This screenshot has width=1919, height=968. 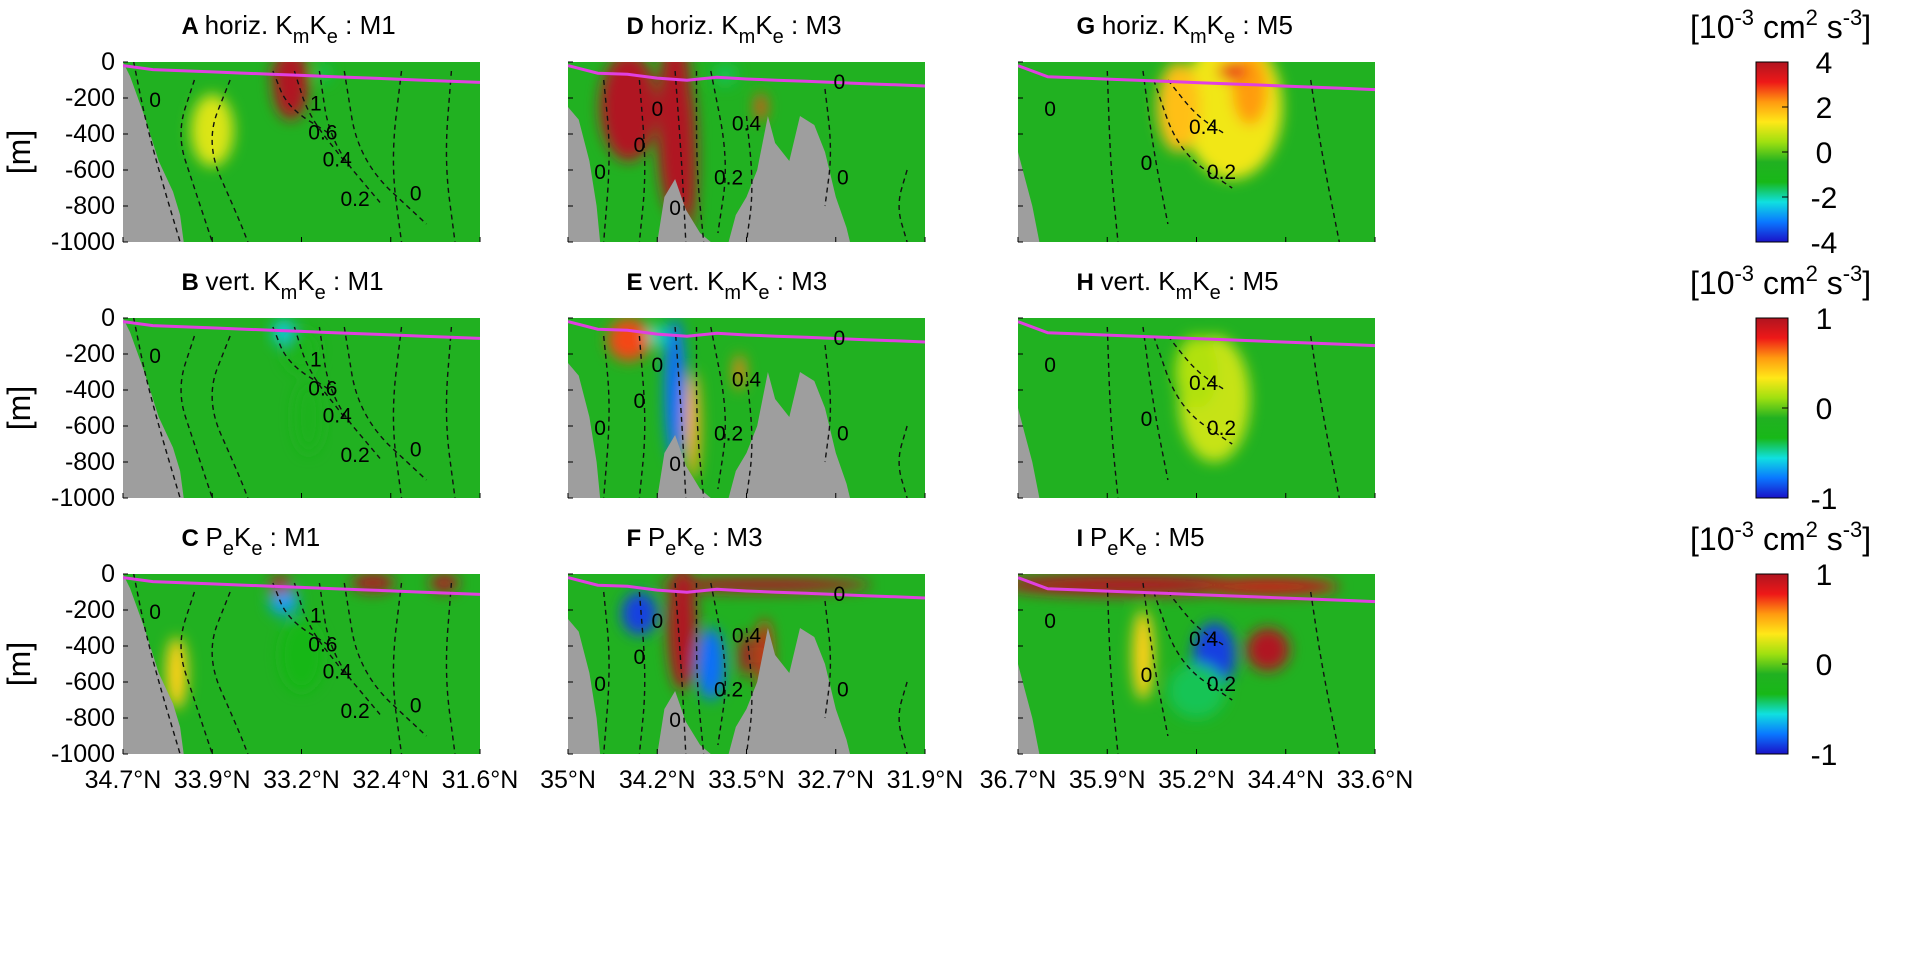 What do you see at coordinates (687, 281) in the screenshot?
I see `title-text: vert. K` at bounding box center [687, 281].